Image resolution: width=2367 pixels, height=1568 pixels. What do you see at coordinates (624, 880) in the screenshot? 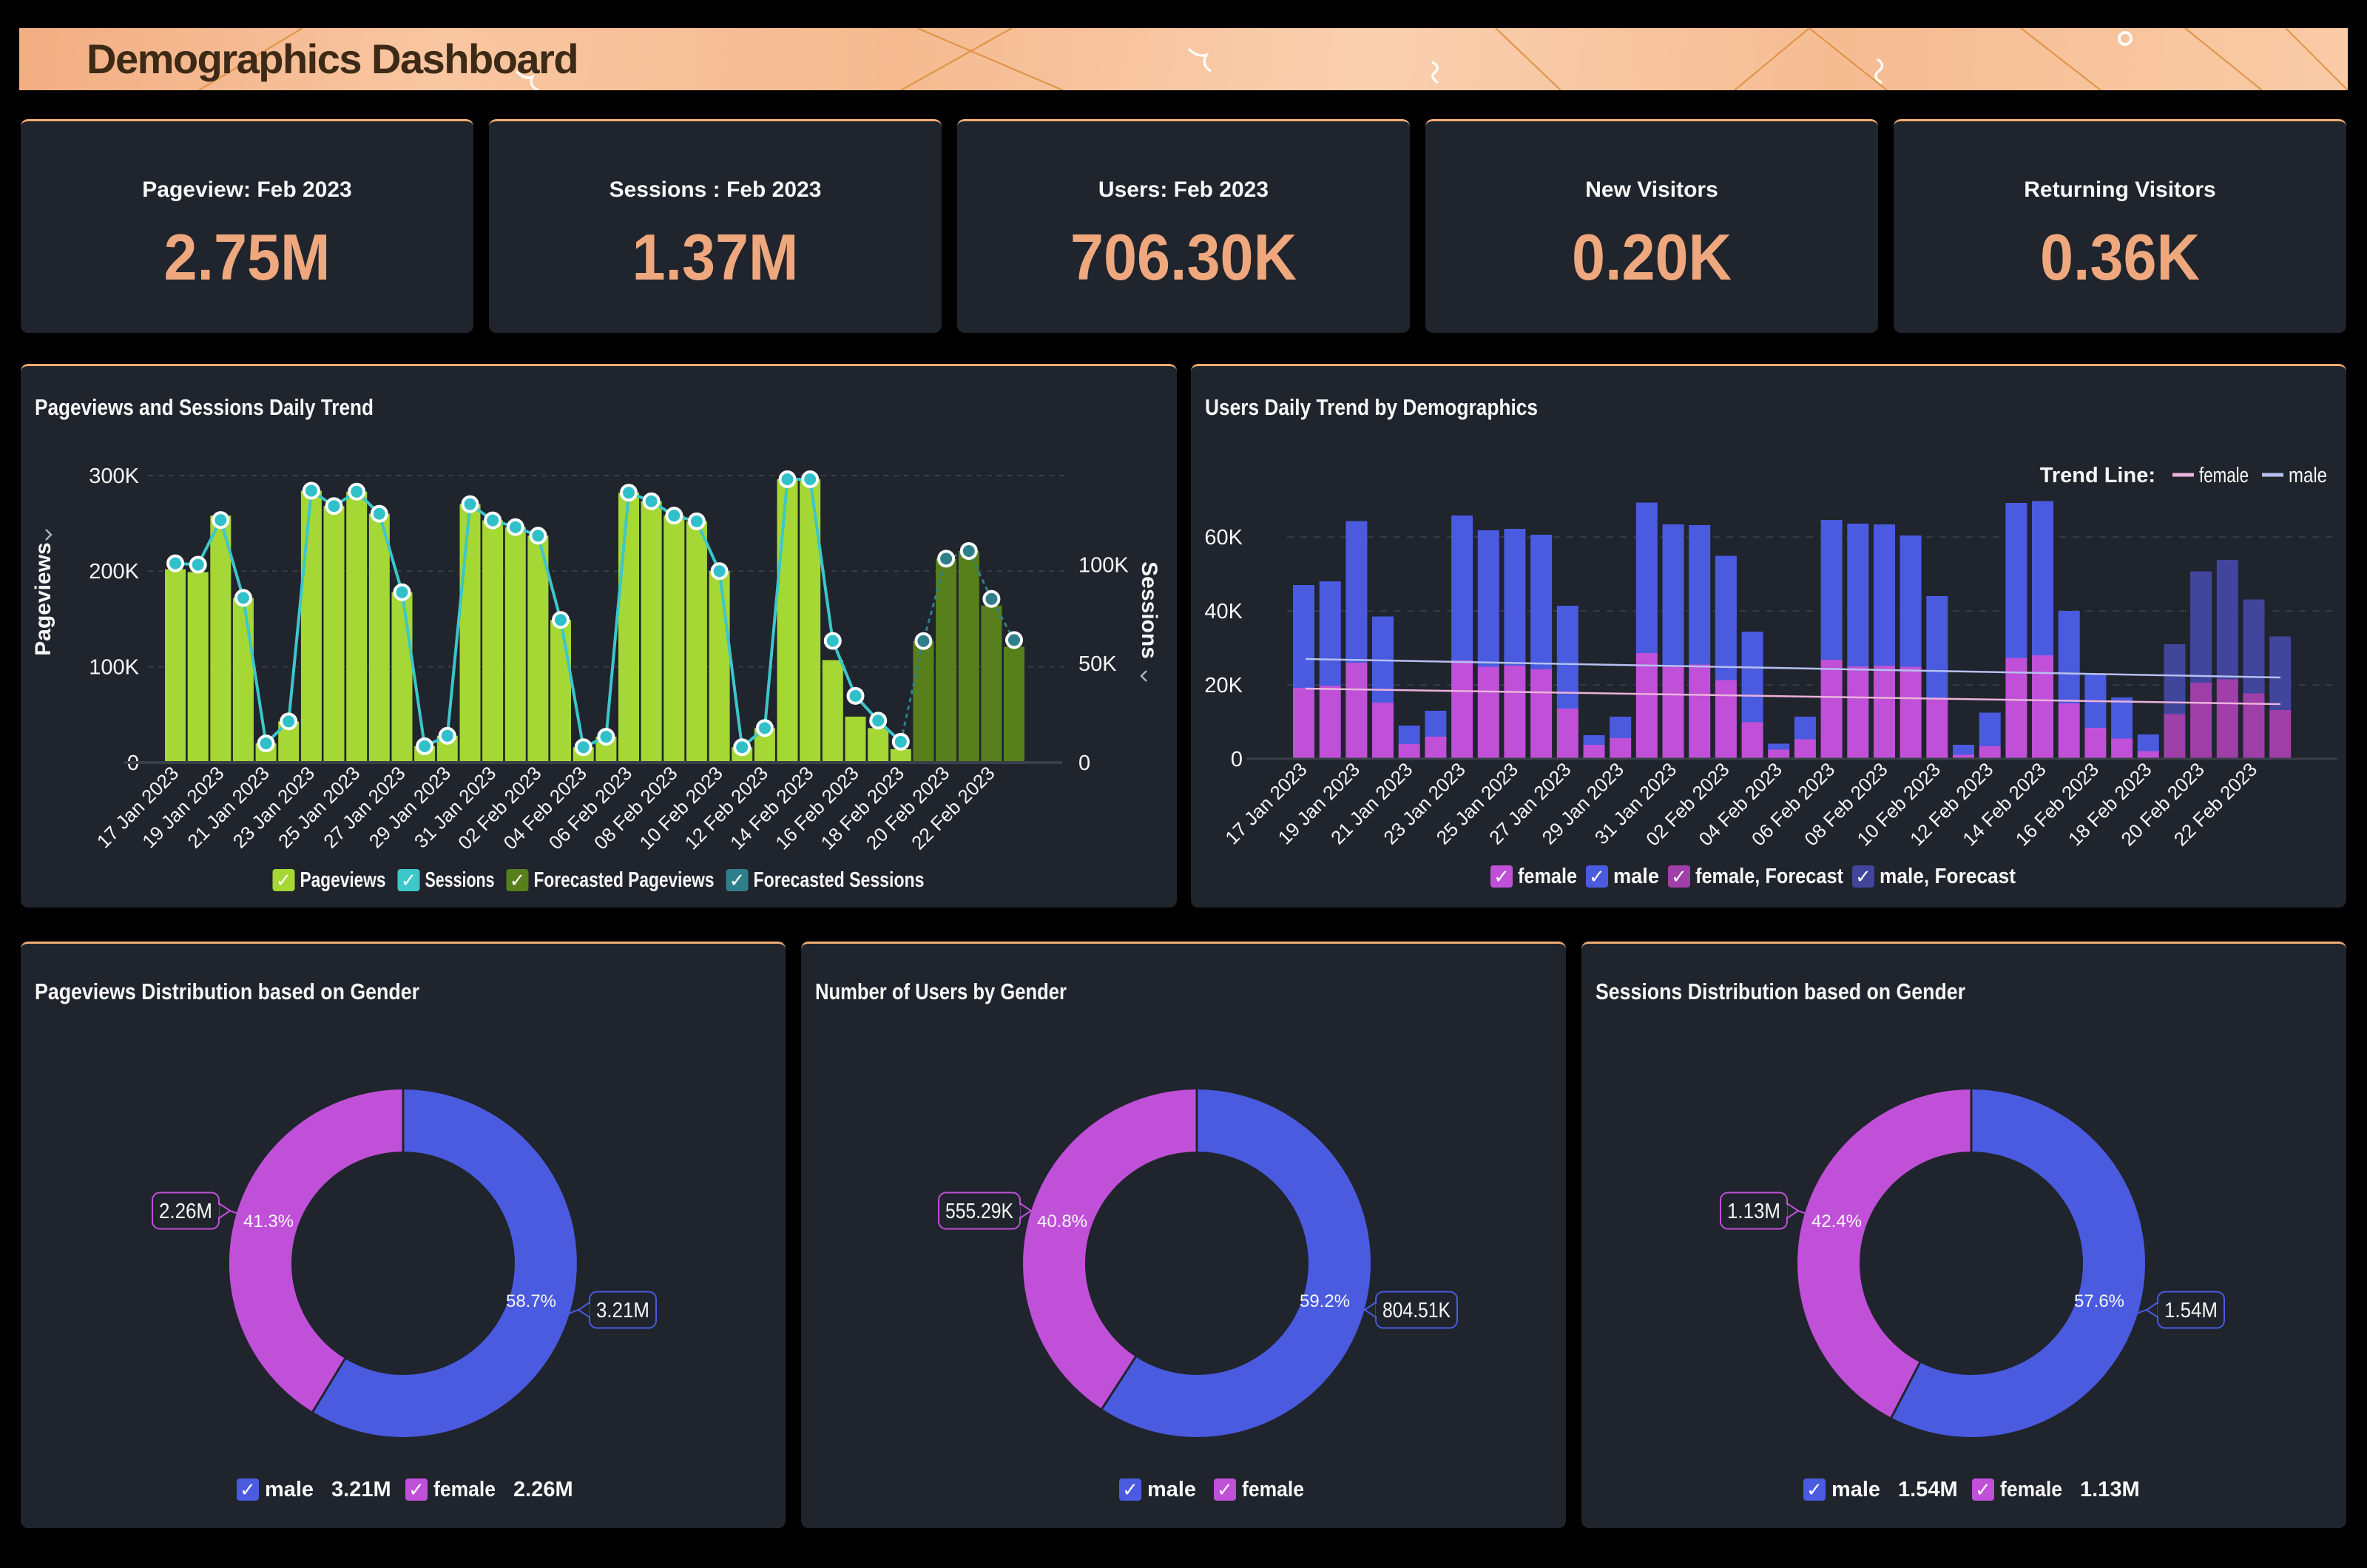
I see `svg-text: Forecasted Pageviews` at bounding box center [624, 880].